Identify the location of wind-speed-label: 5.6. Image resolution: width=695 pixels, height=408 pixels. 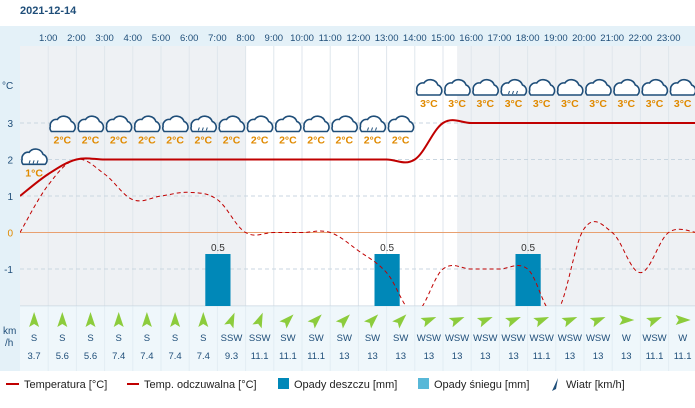
(62, 356).